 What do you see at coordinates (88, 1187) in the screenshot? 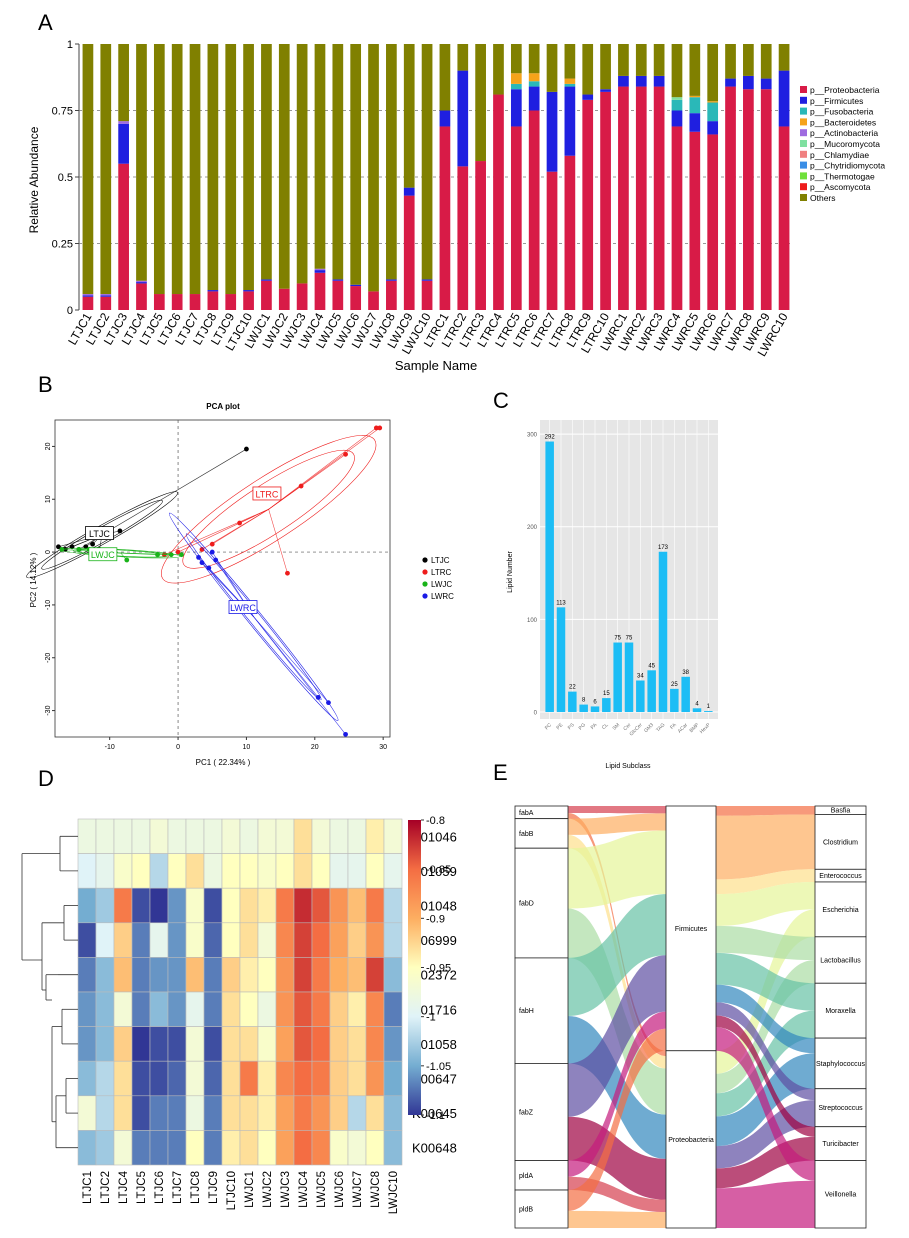
I see `d-col-label: LTJC1` at bounding box center [88, 1187].